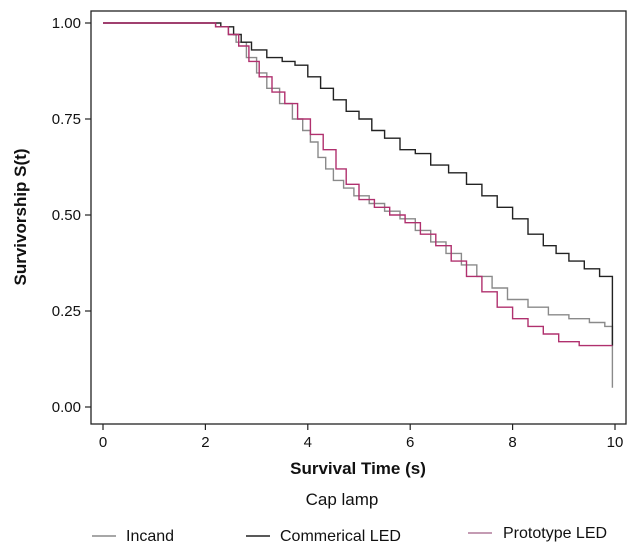 This screenshot has width=630, height=546. What do you see at coordinates (555, 533) in the screenshot?
I see `legend-label-prototype-led: Prototype LED` at bounding box center [555, 533].